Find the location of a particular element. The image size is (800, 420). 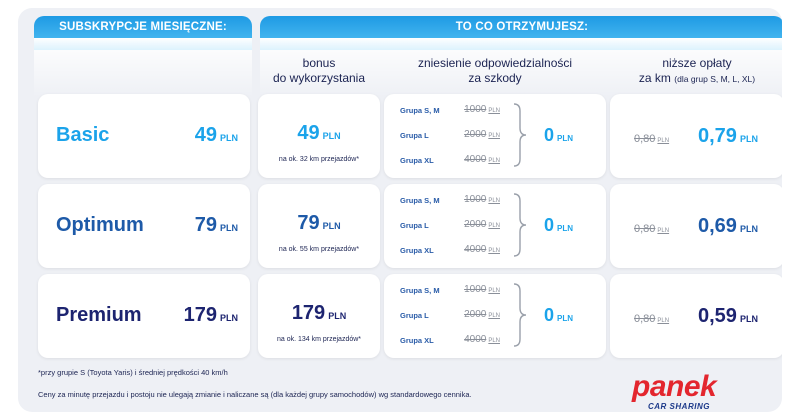

bonus-card-premium: 179 PLN na ok. 134 km przejazdów* is located at coordinates (319, 316).